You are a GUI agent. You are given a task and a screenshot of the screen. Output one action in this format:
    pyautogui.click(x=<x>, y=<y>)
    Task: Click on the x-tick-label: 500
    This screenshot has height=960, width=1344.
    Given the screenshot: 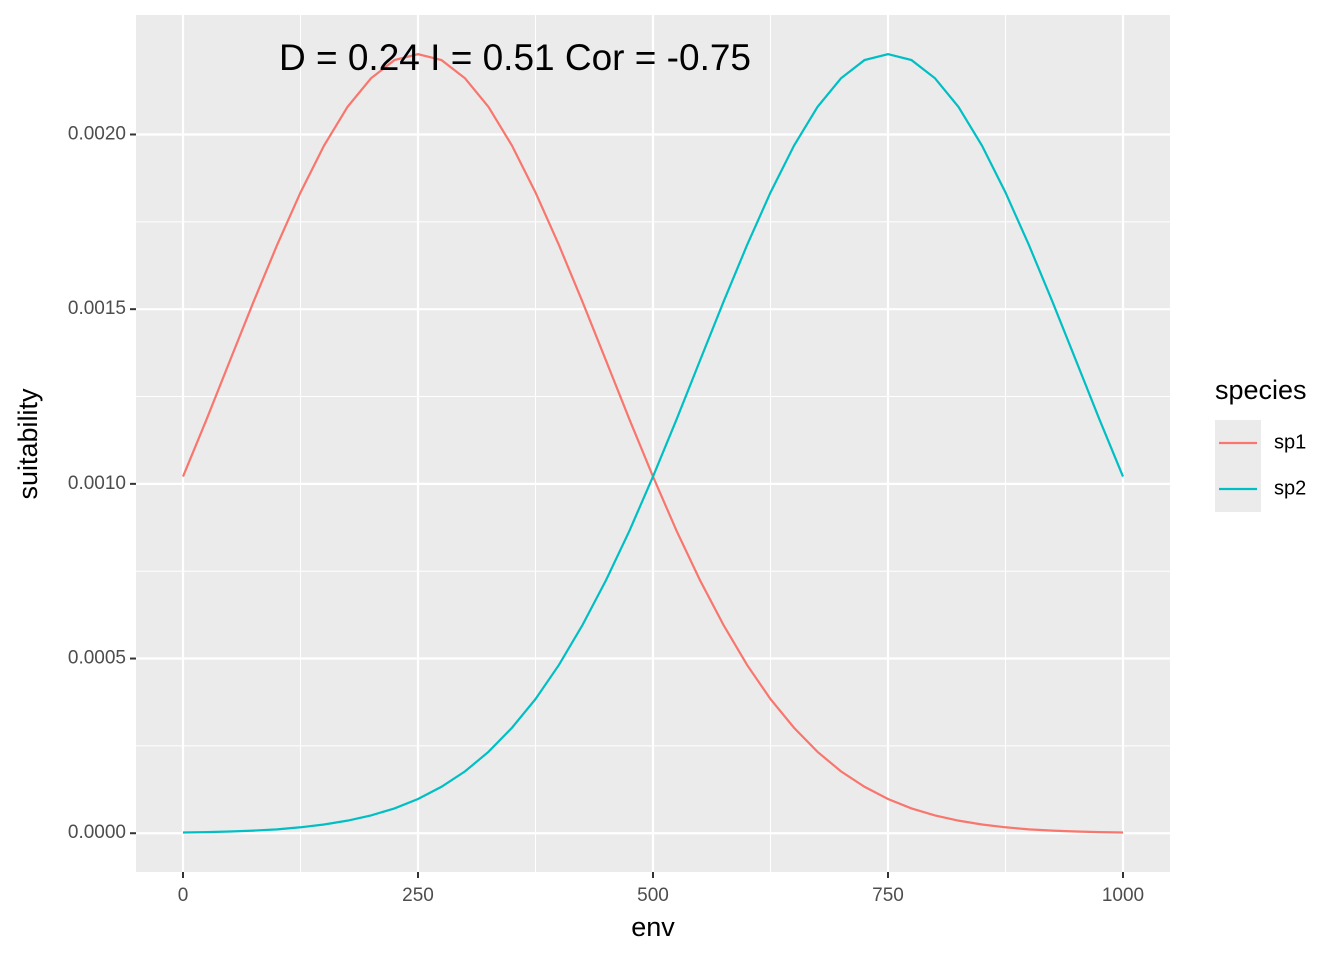 What is the action you would take?
    pyautogui.click(x=653, y=895)
    